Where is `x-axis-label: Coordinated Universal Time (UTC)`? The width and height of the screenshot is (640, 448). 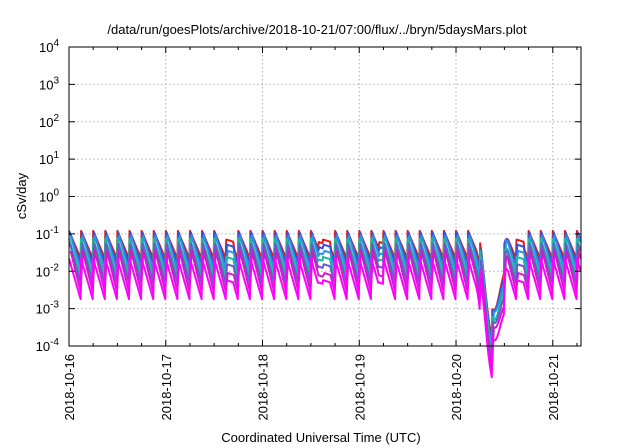 x-axis-label: Coordinated Universal Time (UTC) is located at coordinates (320, 437).